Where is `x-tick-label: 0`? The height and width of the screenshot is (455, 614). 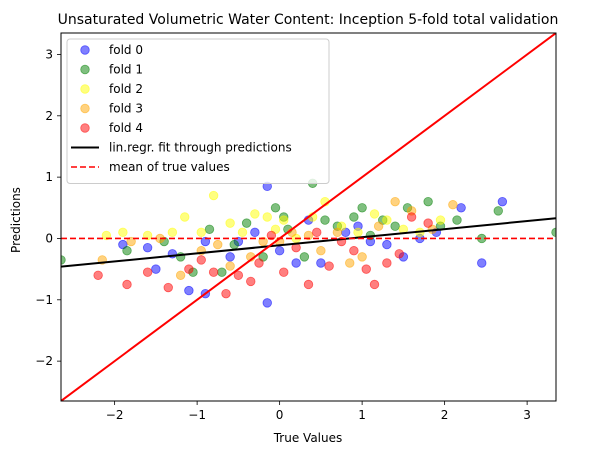
x-tick-label: 0 is located at coordinates (280, 415).